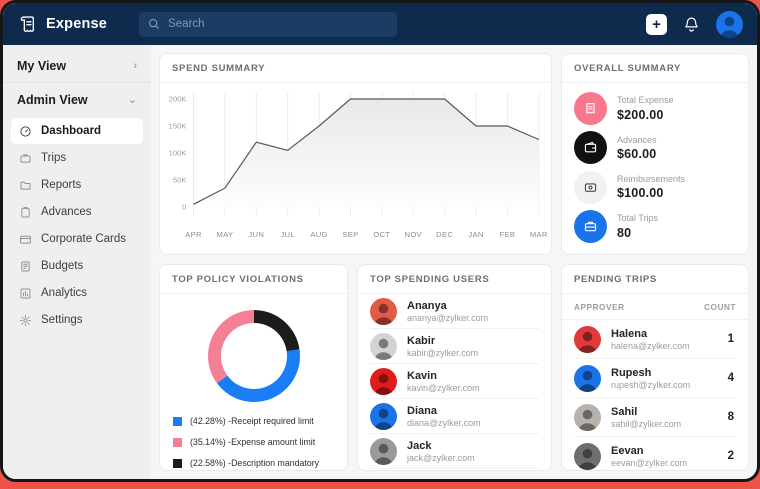  What do you see at coordinates (27, 24) in the screenshot?
I see `expense-logo-icon` at bounding box center [27, 24].